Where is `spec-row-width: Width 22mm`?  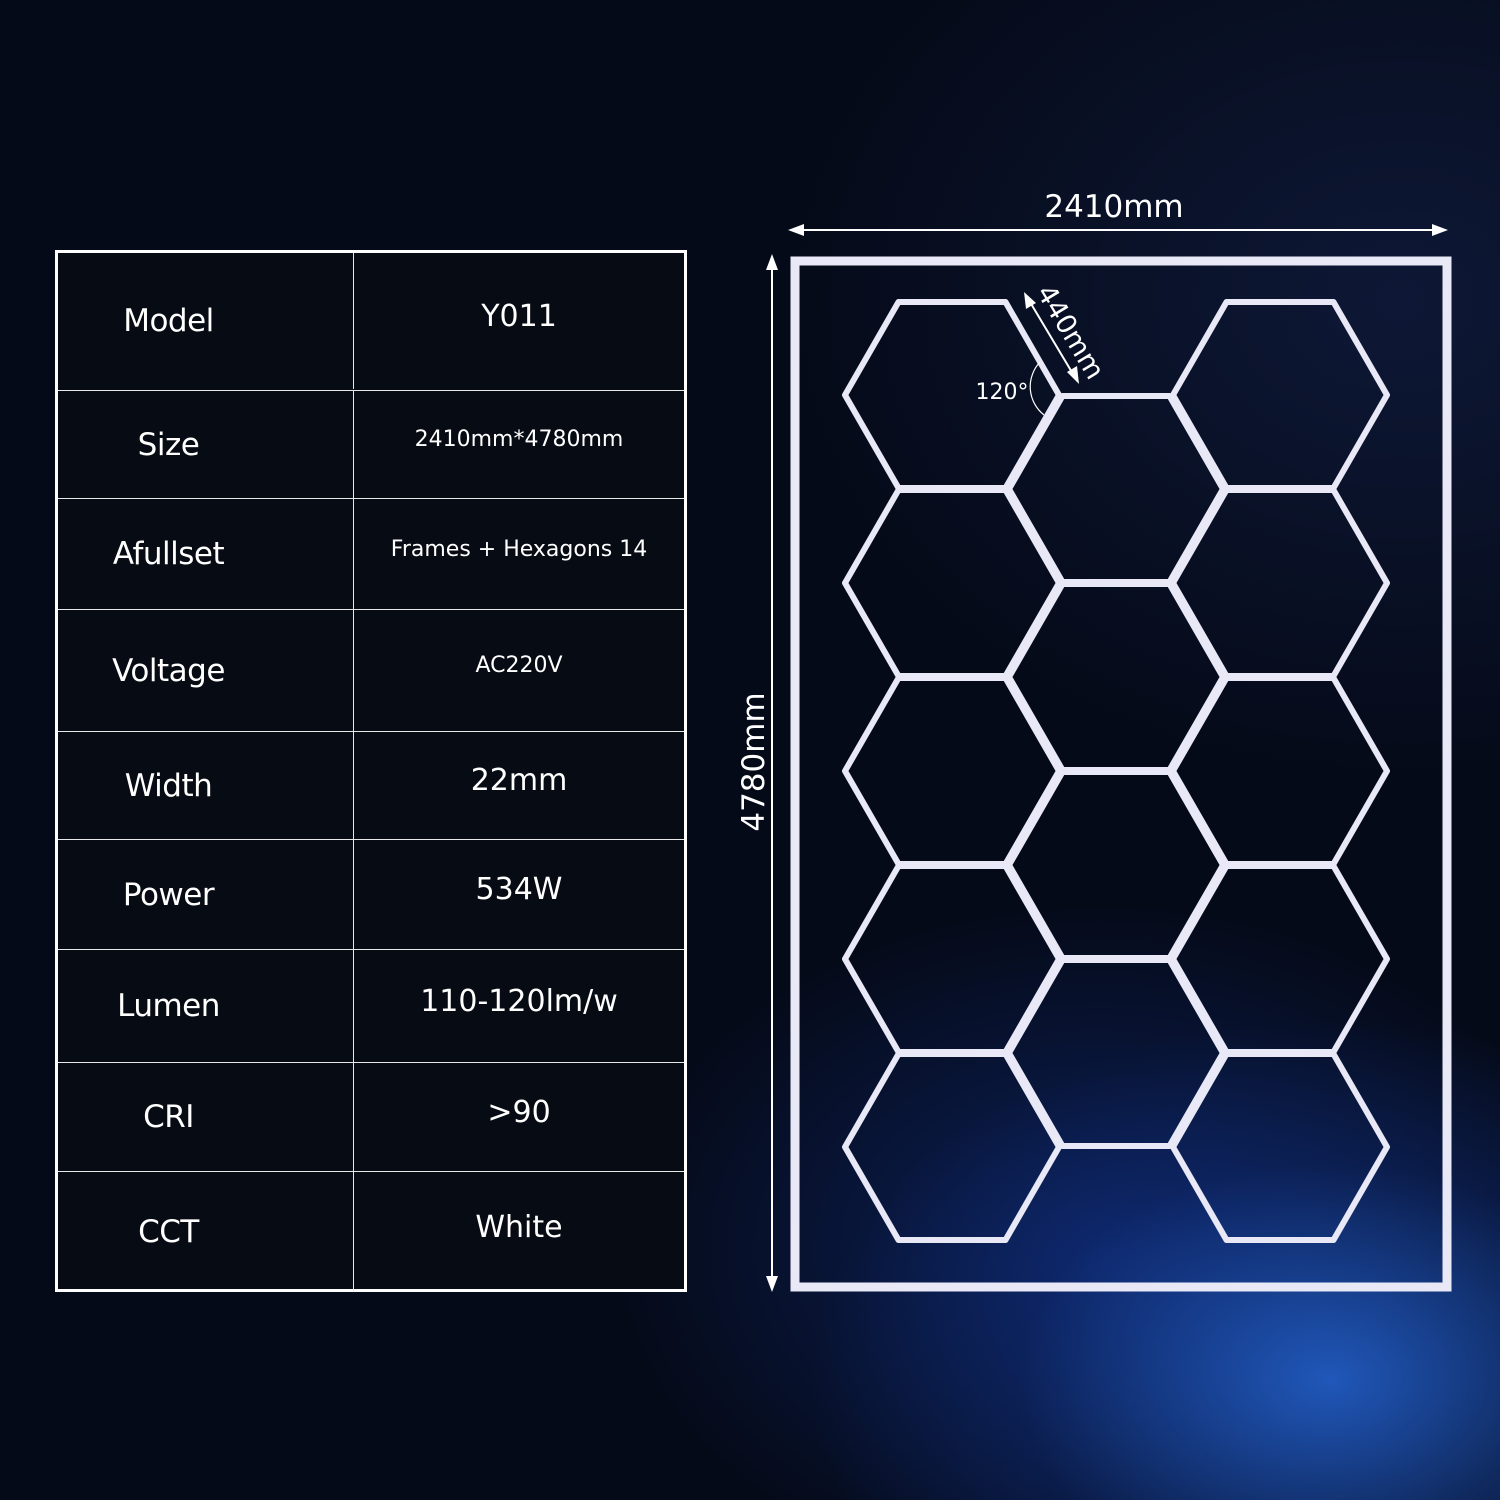
spec-row-width: Width 22mm is located at coordinates (371, 785).